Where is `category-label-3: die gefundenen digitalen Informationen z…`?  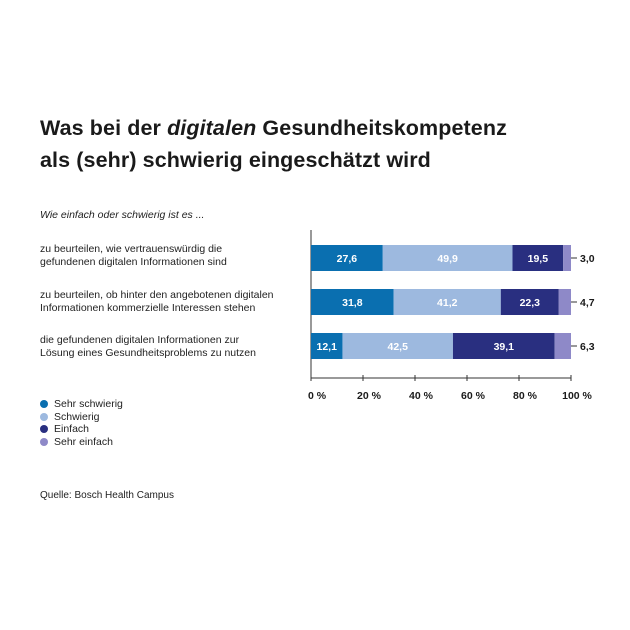
category-label-3: die gefundenen digitalen Informationen z… is located at coordinates (171, 347).